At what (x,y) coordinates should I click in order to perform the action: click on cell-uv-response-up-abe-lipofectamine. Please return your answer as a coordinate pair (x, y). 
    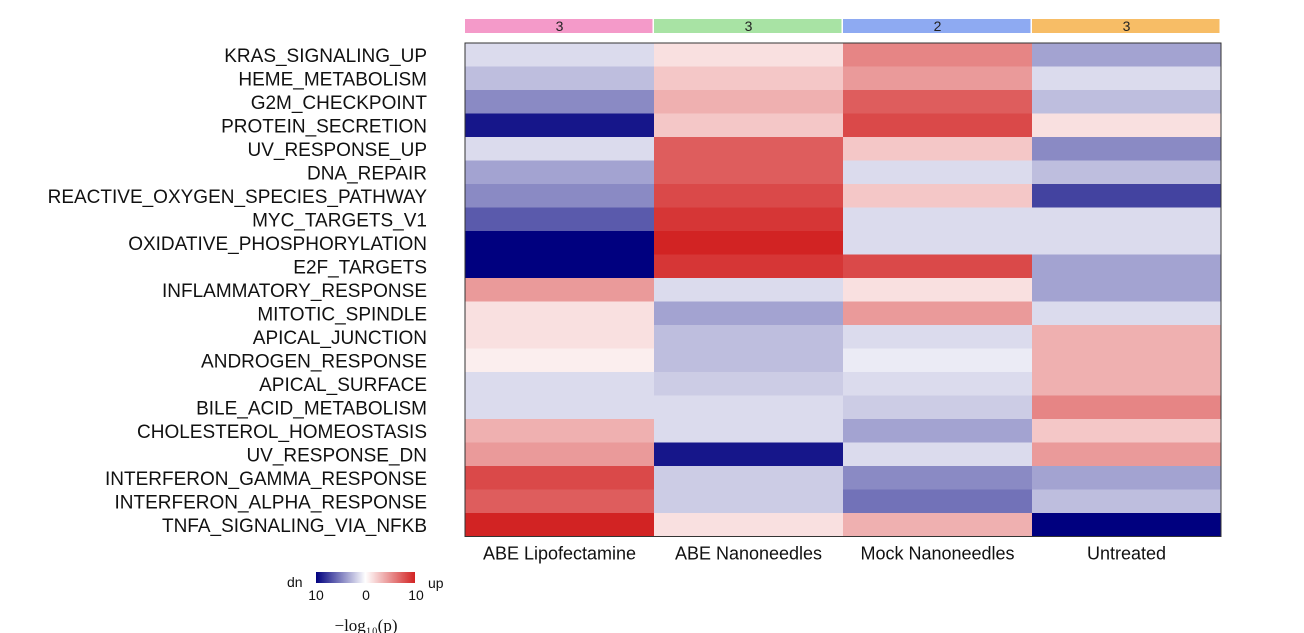
    Looking at the image, I should click on (560, 149).